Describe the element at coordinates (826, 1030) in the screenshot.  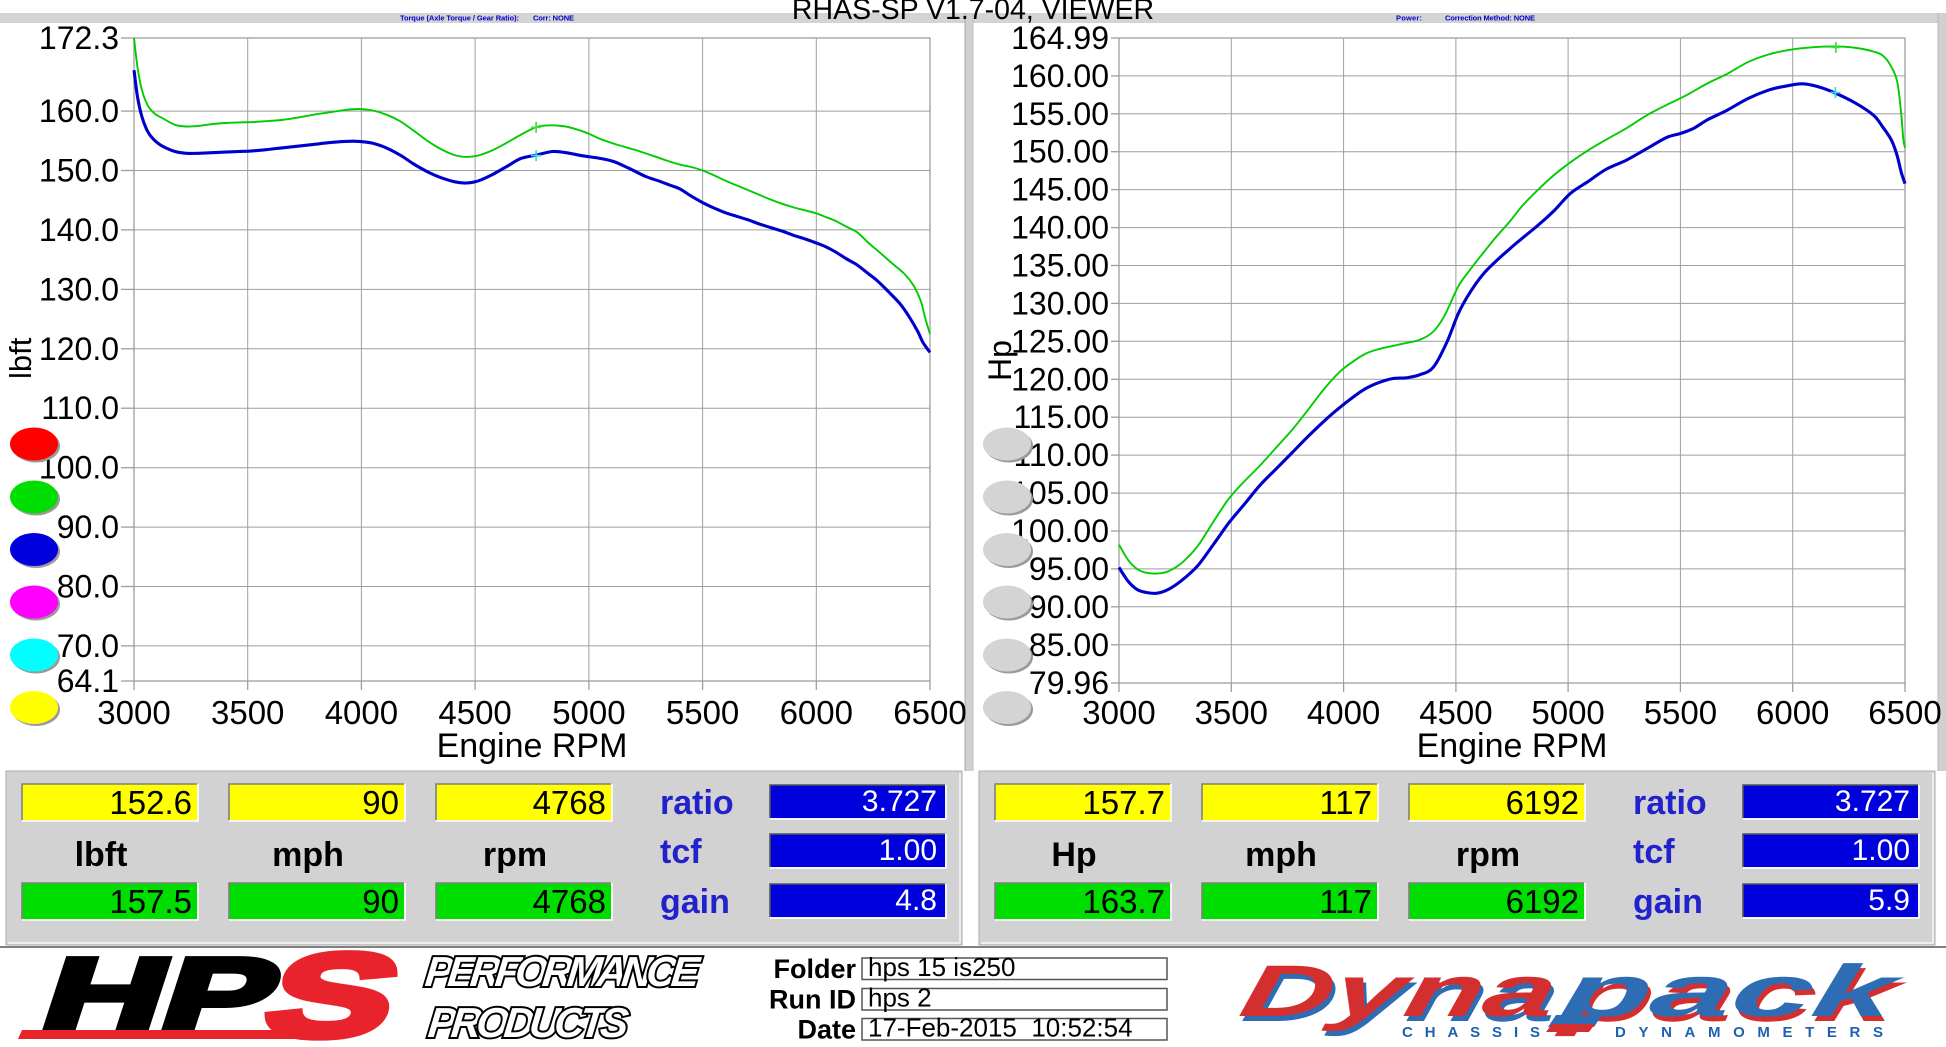
I see `svg-text: Date` at that location.